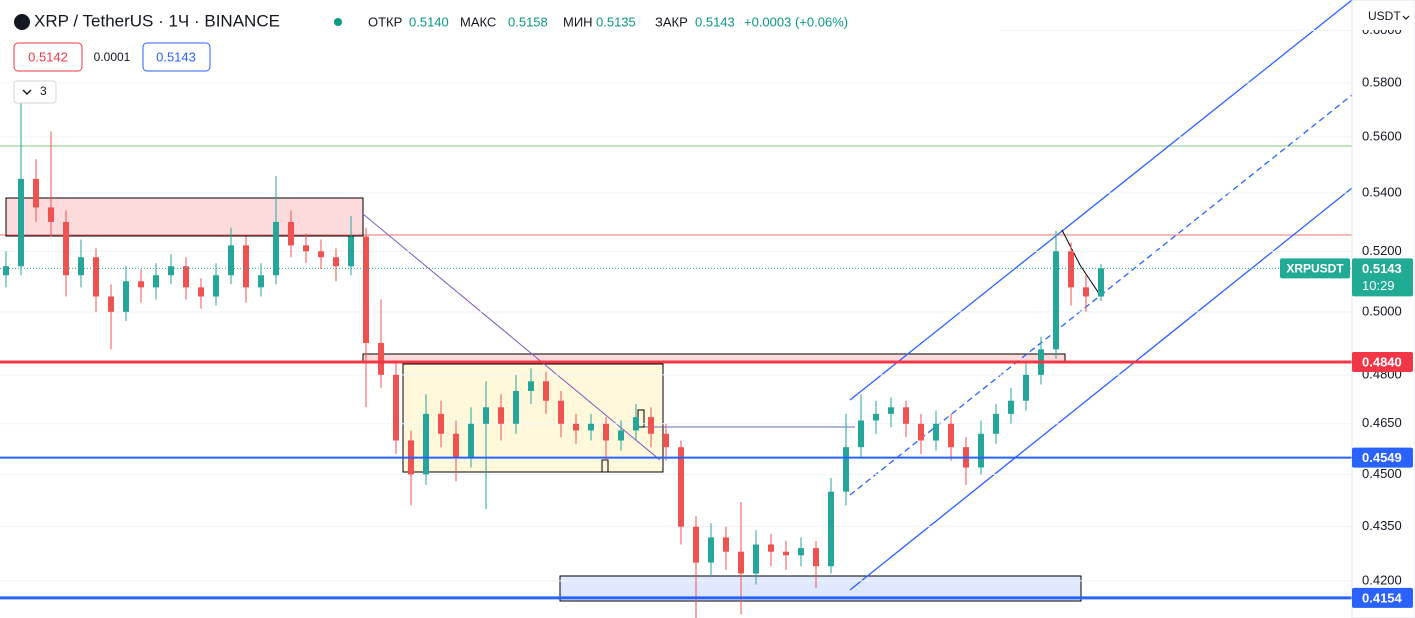 Image resolution: width=1415 pixels, height=618 pixels. I want to click on symbol-tag, so click(1315, 268).